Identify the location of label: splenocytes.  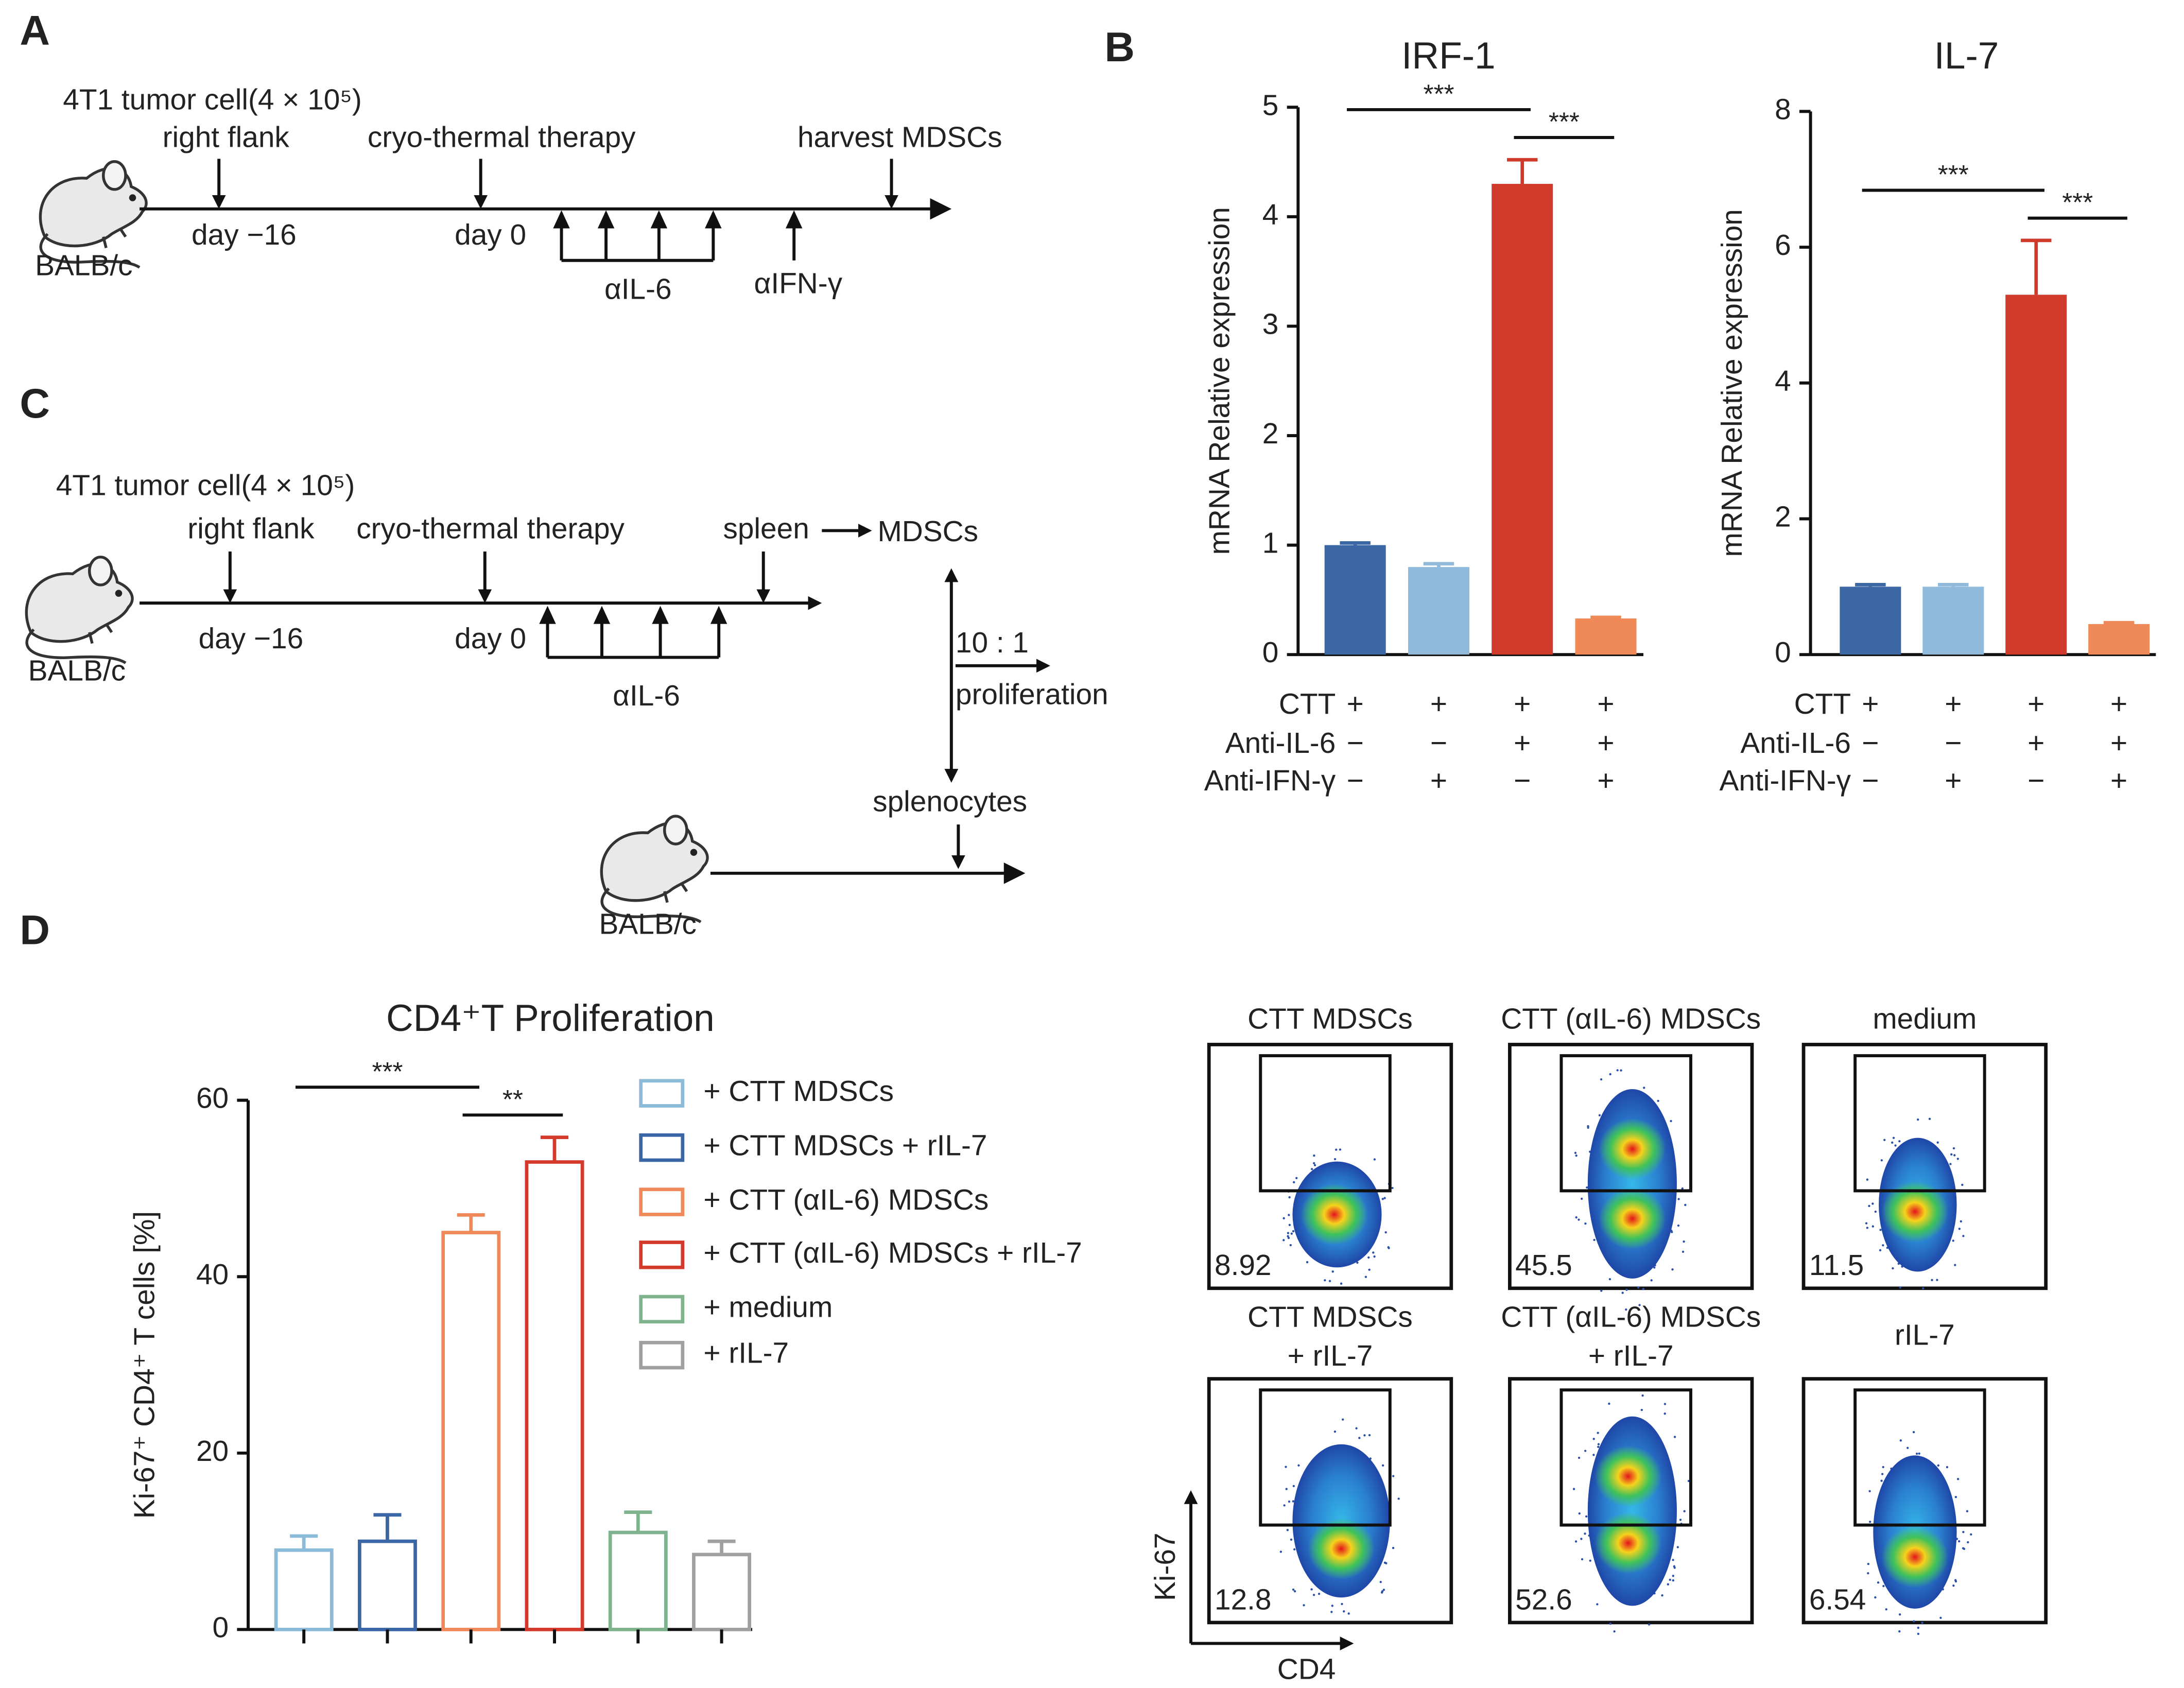
(950, 802).